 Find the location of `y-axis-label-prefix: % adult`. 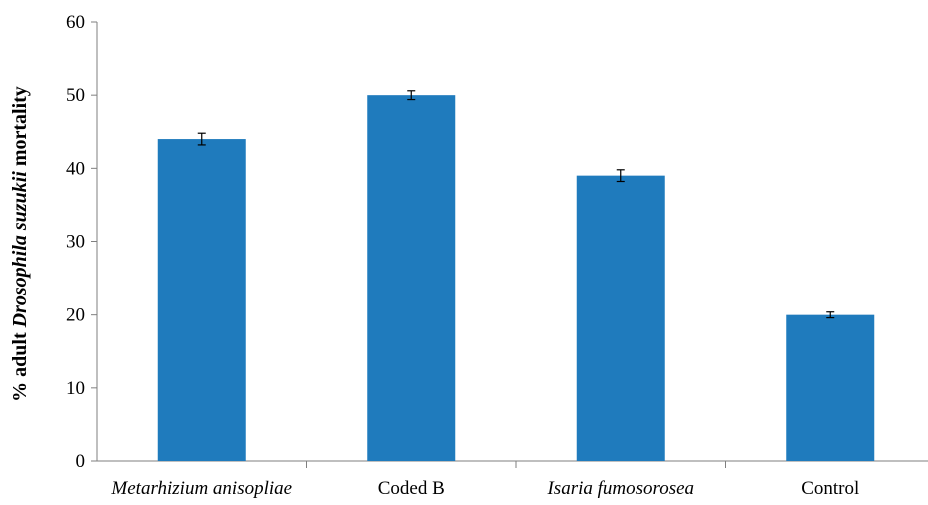

y-axis-label-prefix: % adult is located at coordinates (20, 364).